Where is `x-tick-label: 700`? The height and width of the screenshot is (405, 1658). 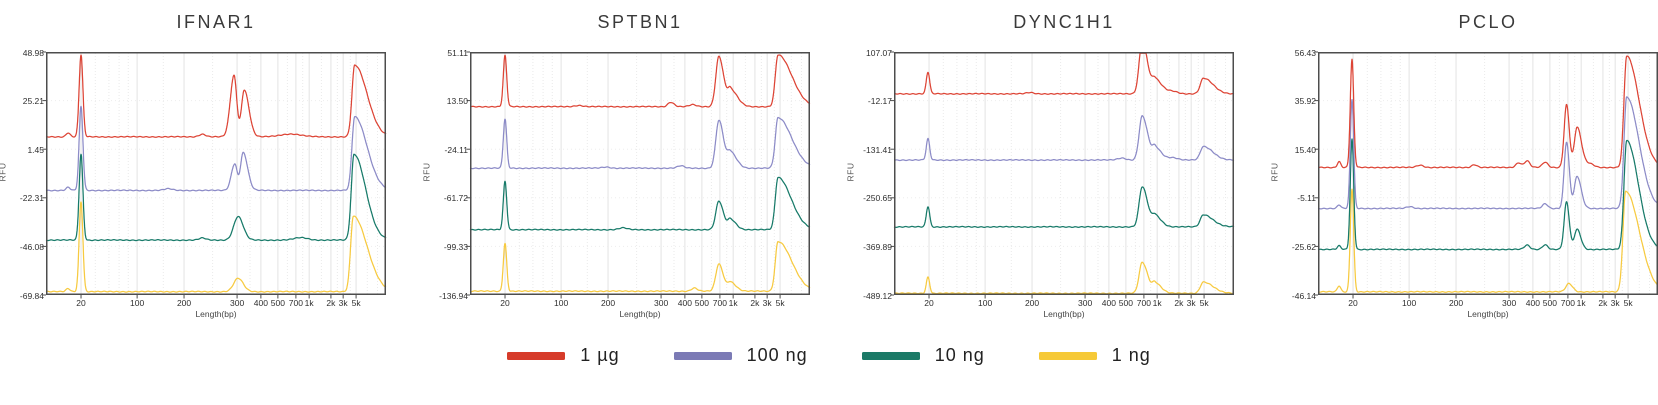 x-tick-label: 700 is located at coordinates (1567, 303).